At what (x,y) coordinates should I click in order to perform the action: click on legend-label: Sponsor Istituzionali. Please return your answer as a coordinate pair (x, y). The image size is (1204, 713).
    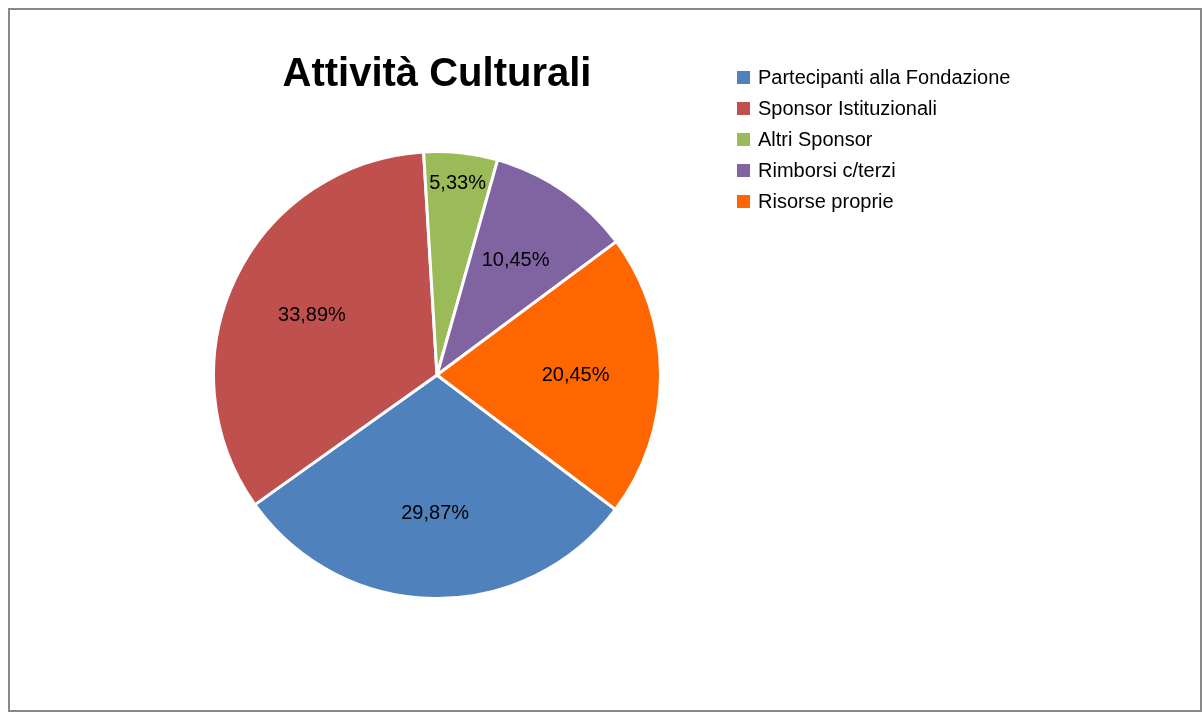
    Looking at the image, I should click on (847, 108).